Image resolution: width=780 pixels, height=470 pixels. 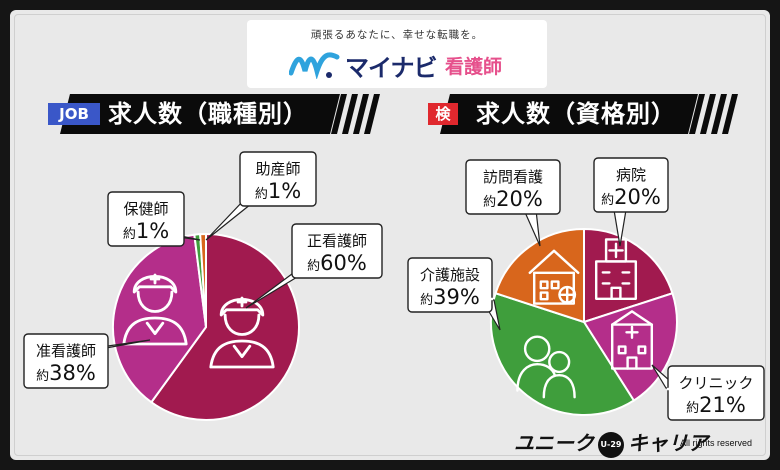 I want to click on license-badge: 検, so click(x=443, y=114).